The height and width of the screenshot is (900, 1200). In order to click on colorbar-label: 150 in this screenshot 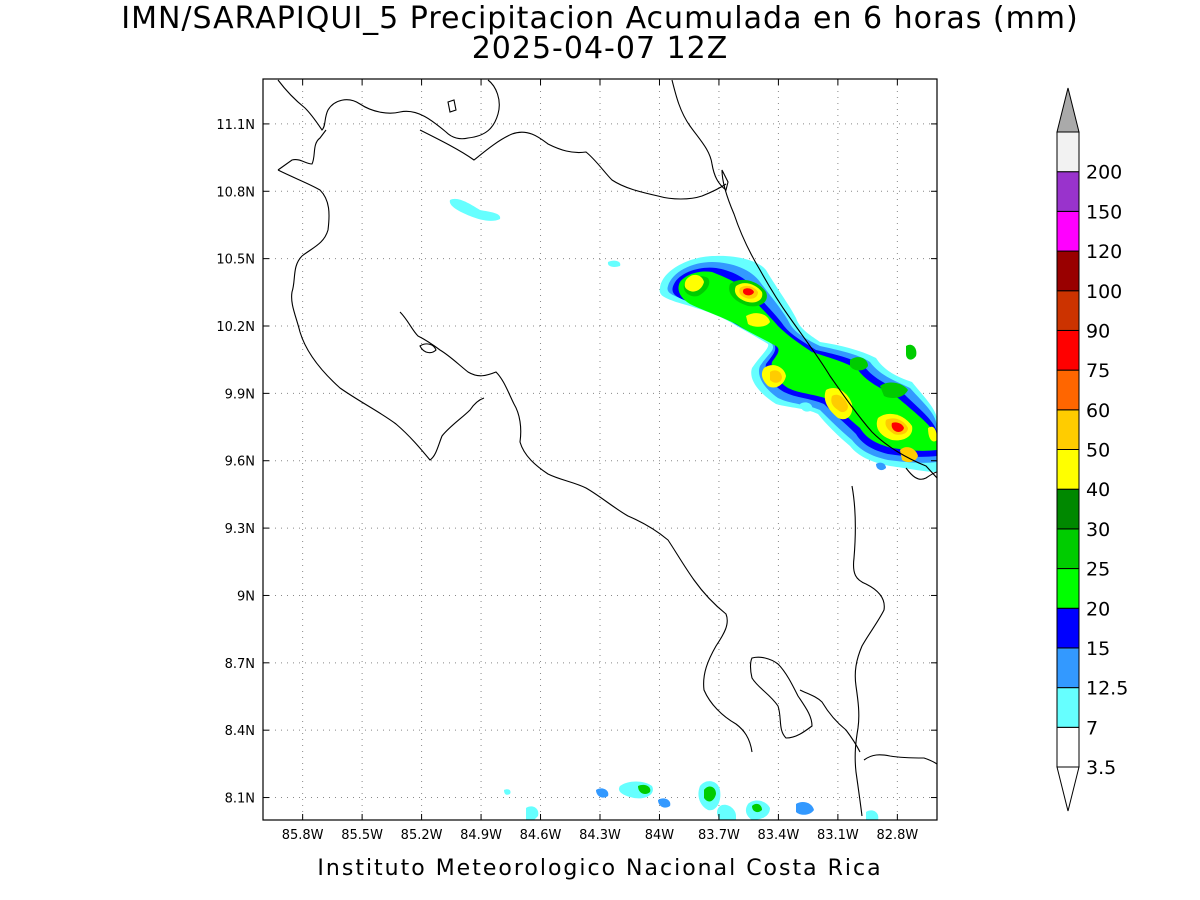, I will do `click(1104, 212)`.